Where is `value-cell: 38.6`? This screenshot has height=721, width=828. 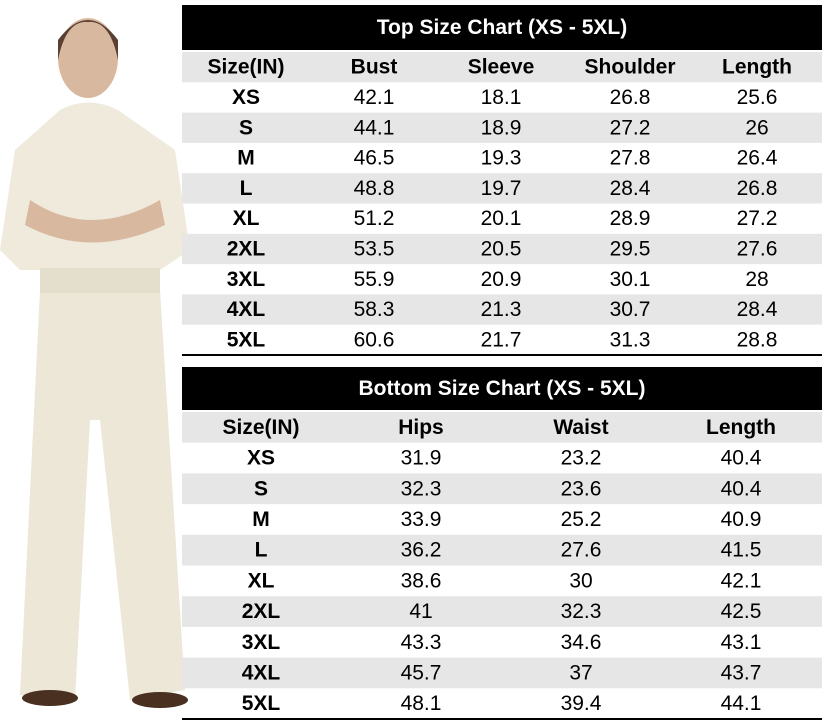
value-cell: 38.6 is located at coordinates (421, 580).